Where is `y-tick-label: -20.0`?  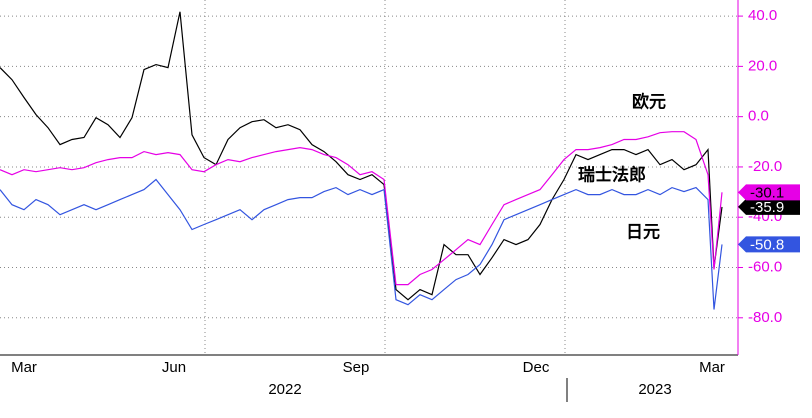 y-tick-label: -20.0 is located at coordinates (765, 166).